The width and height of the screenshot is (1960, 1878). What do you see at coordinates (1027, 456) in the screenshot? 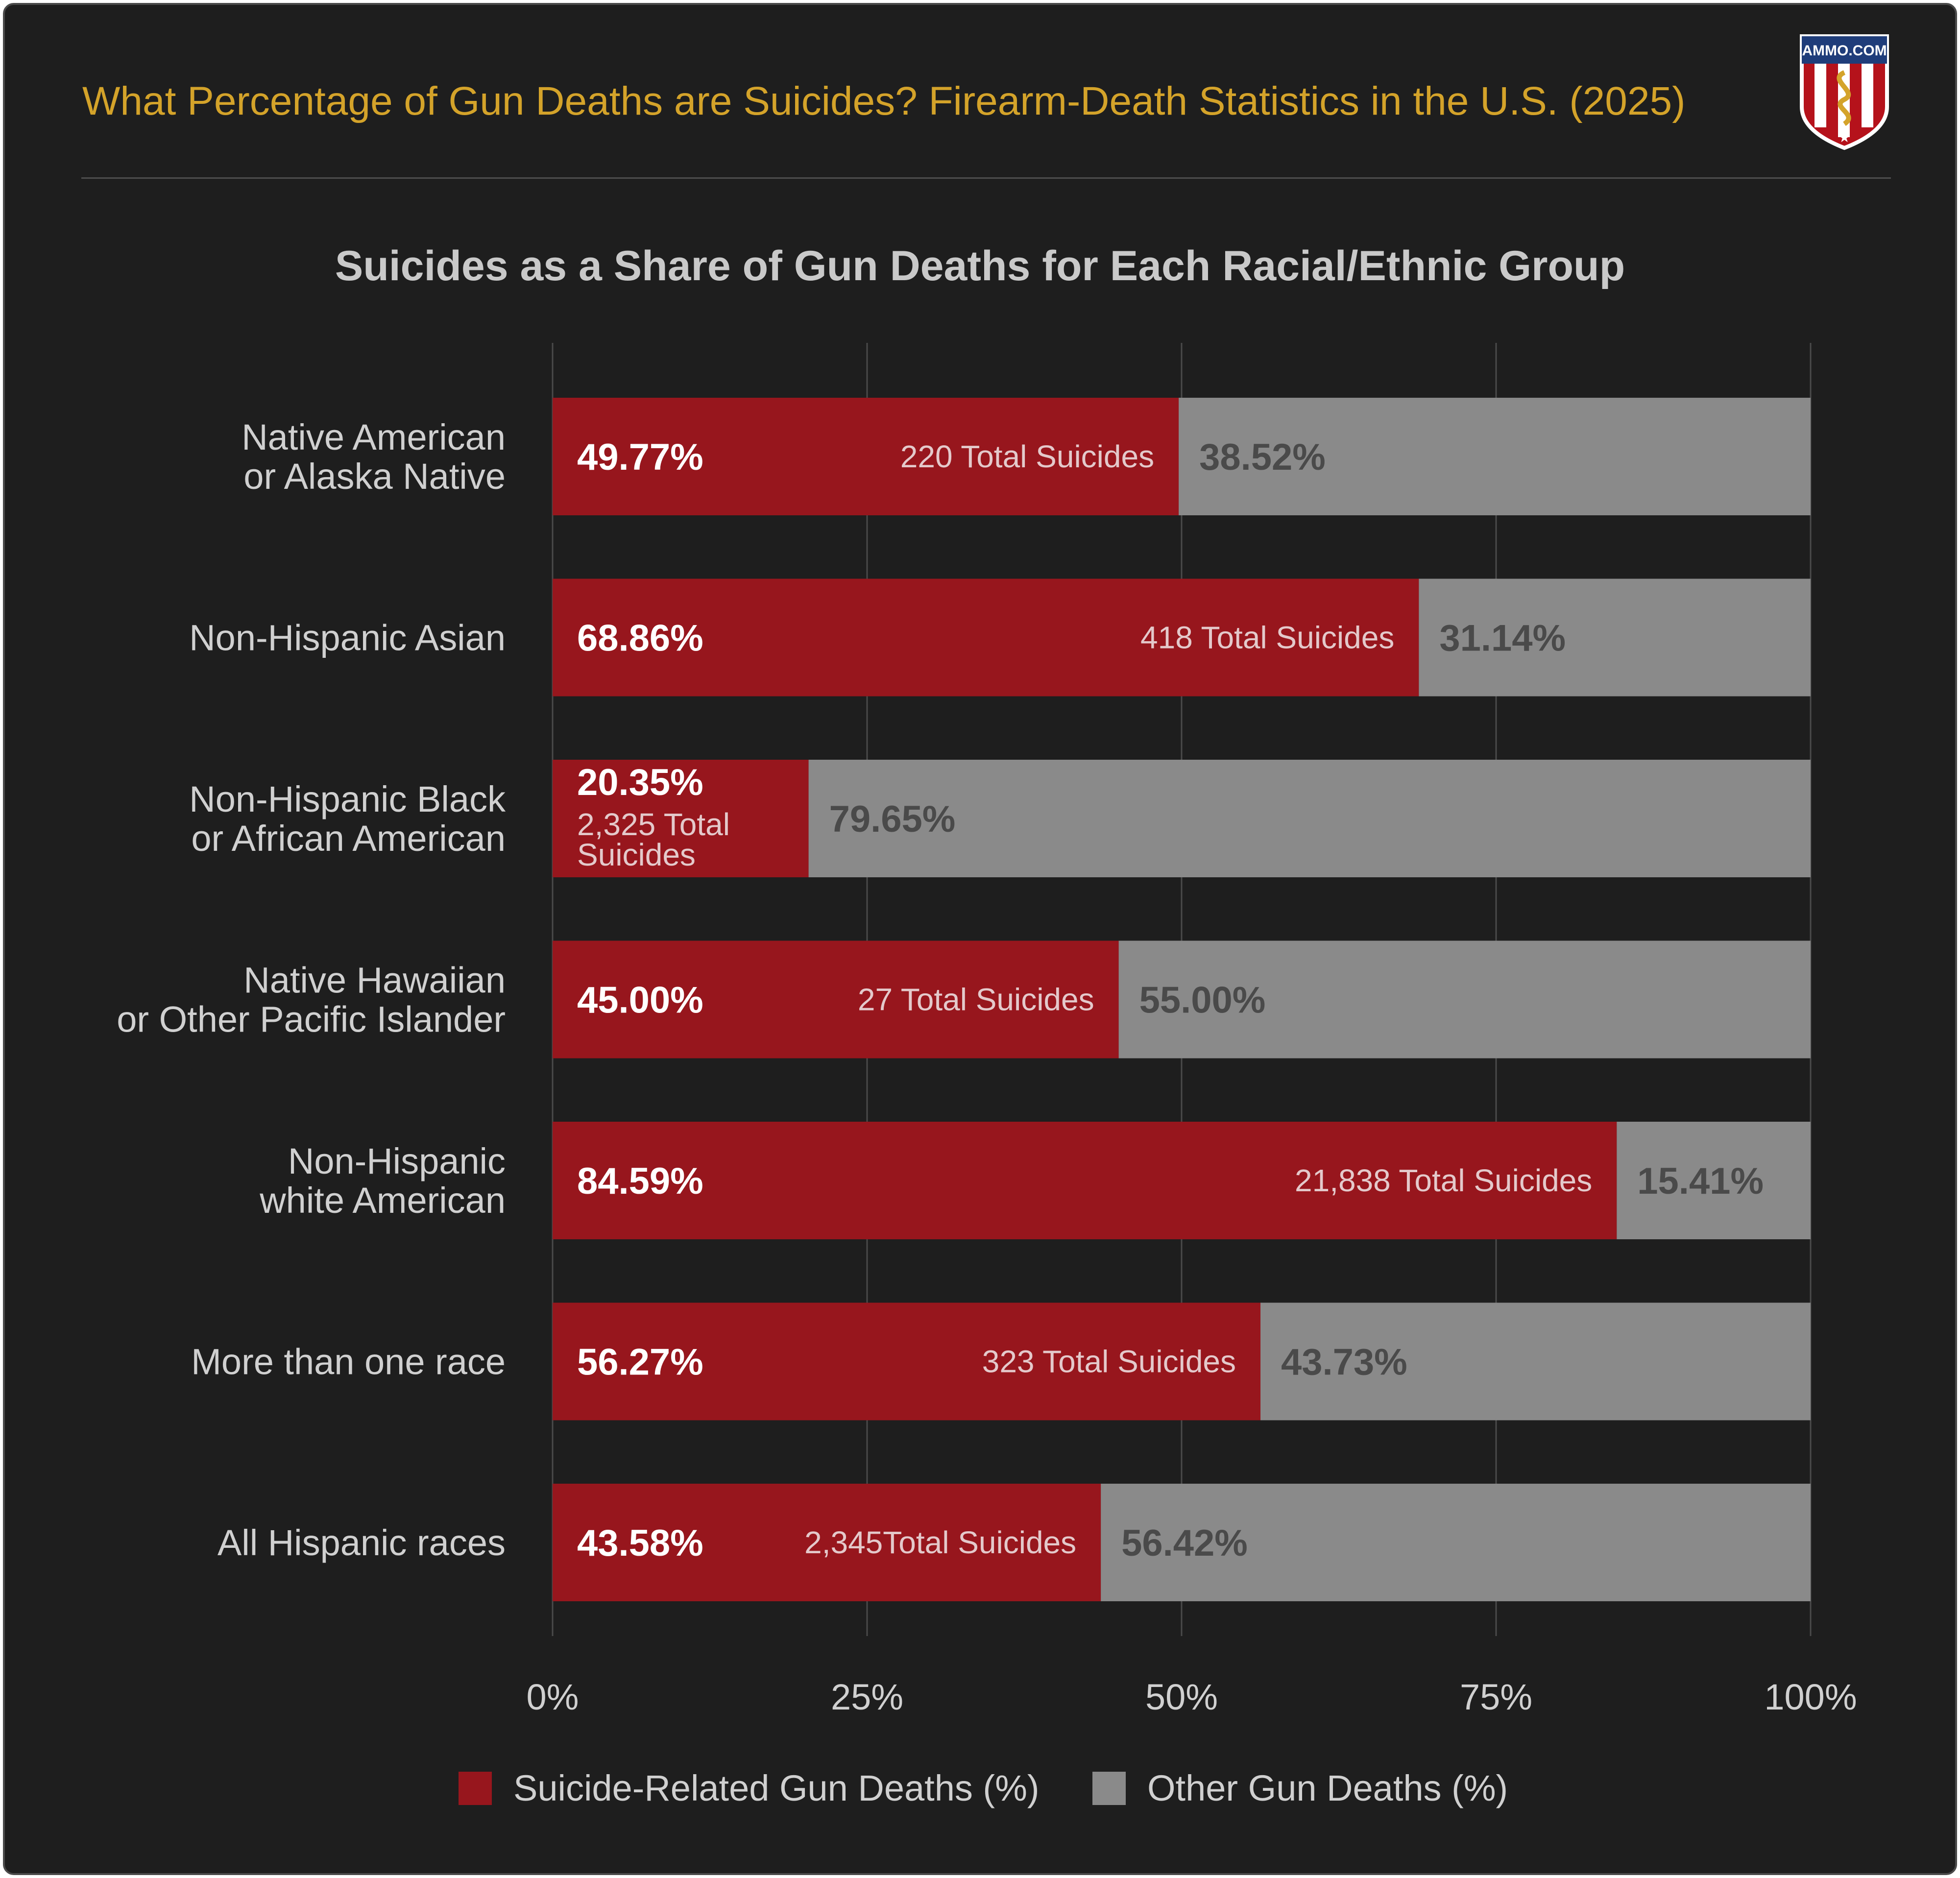
I see `data-label-total: 220 Total Suicides` at bounding box center [1027, 456].